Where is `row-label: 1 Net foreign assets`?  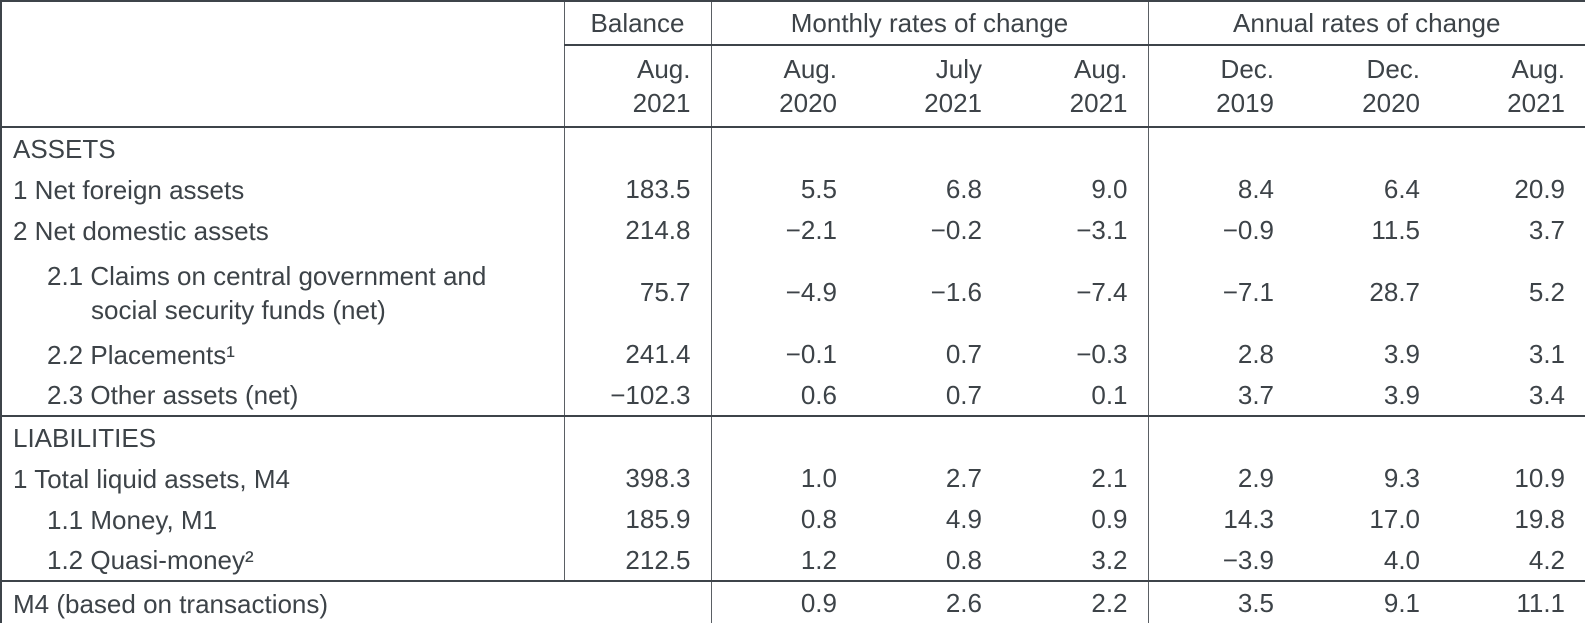 row-label: 1 Net foreign assets is located at coordinates (283, 189).